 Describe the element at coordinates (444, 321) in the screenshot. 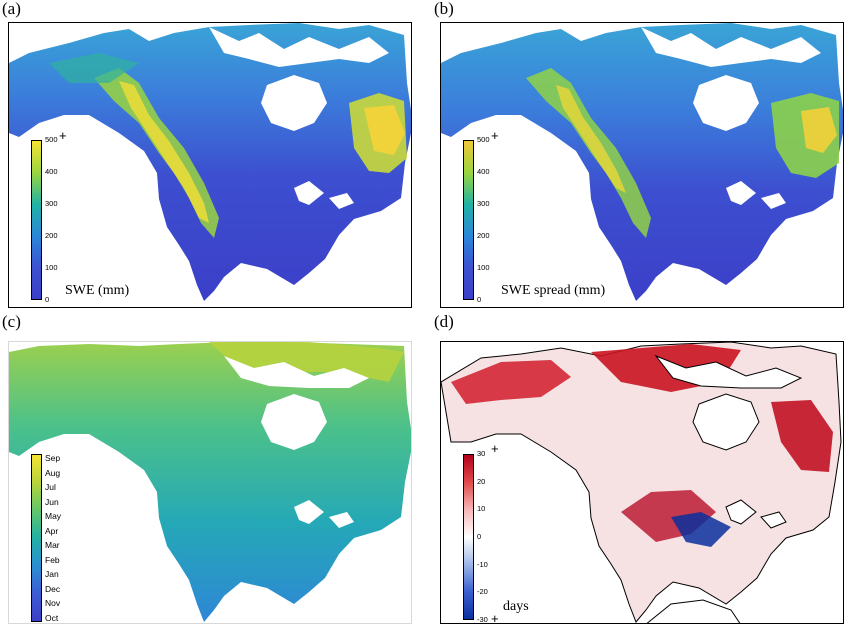

I see `panel-label-d: (d)` at that location.